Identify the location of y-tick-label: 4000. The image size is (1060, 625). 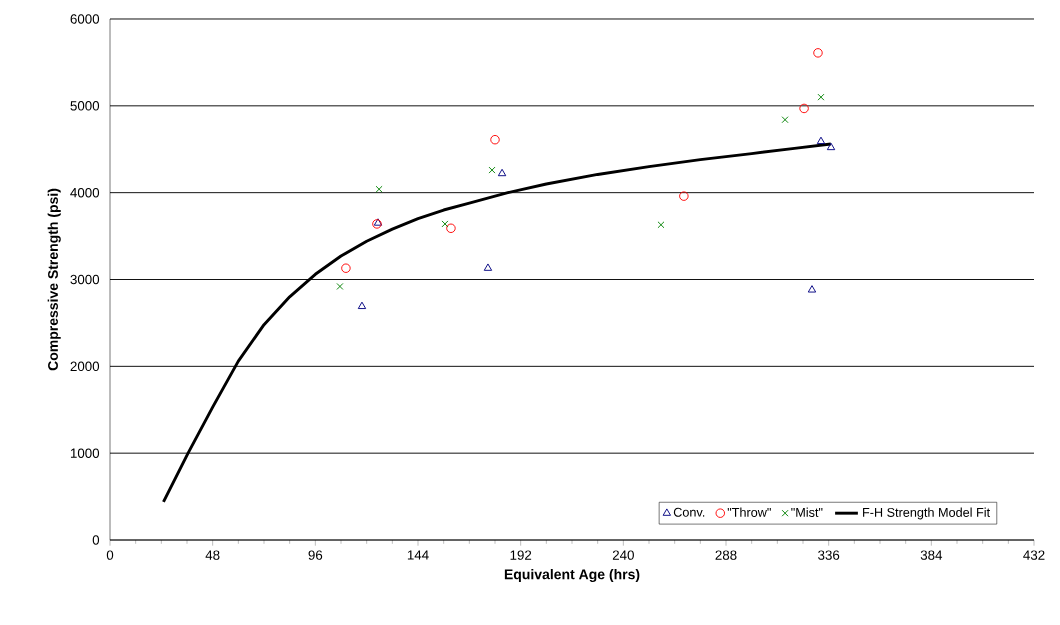
(85, 192).